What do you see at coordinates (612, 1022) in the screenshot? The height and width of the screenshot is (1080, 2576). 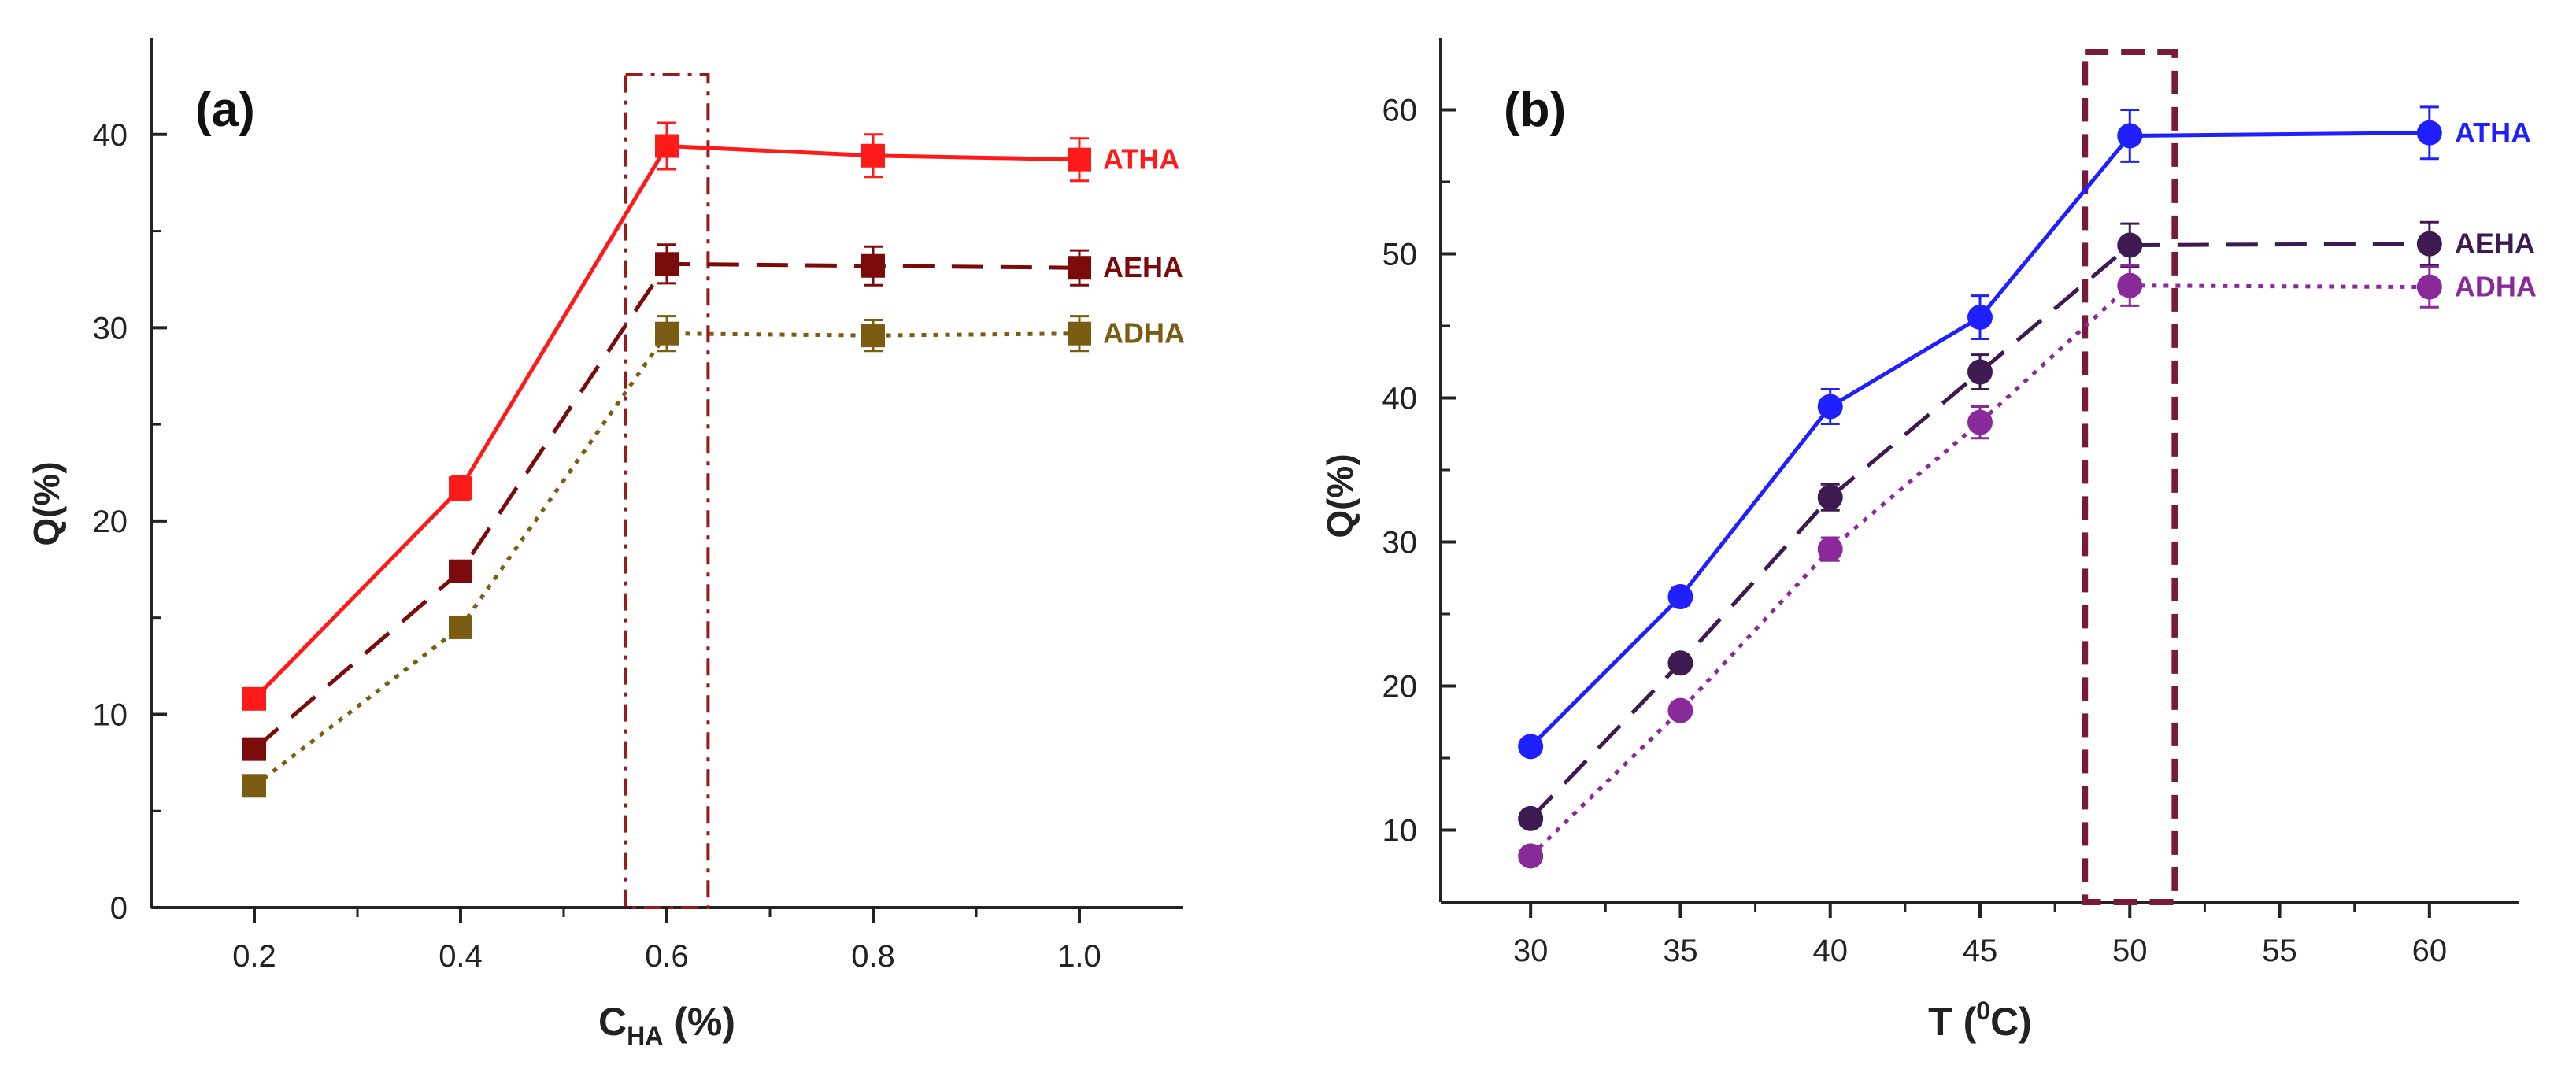 I see `x-axis-label-main: C` at bounding box center [612, 1022].